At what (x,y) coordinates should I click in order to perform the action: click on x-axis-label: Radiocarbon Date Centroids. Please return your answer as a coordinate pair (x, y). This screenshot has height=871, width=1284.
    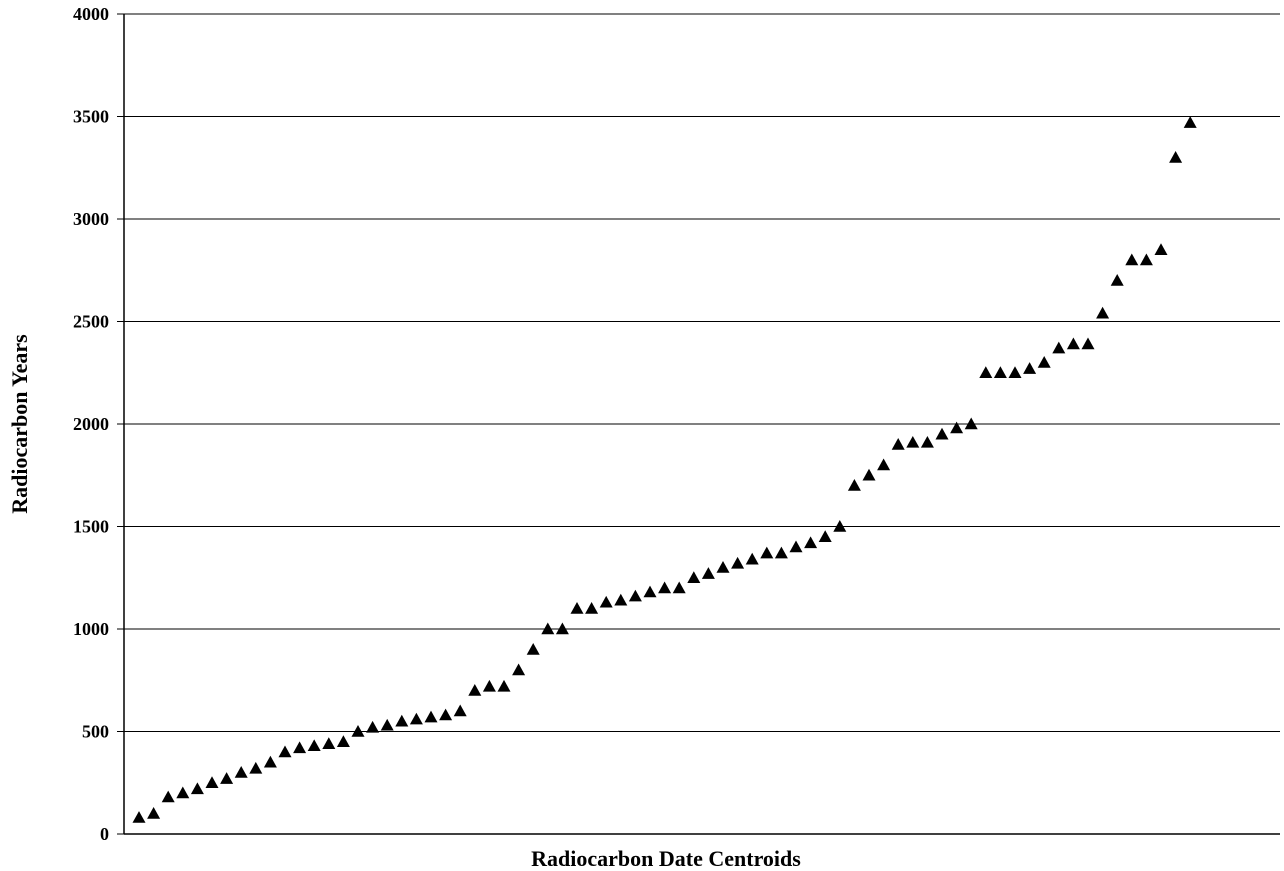
    Looking at the image, I should click on (666, 858).